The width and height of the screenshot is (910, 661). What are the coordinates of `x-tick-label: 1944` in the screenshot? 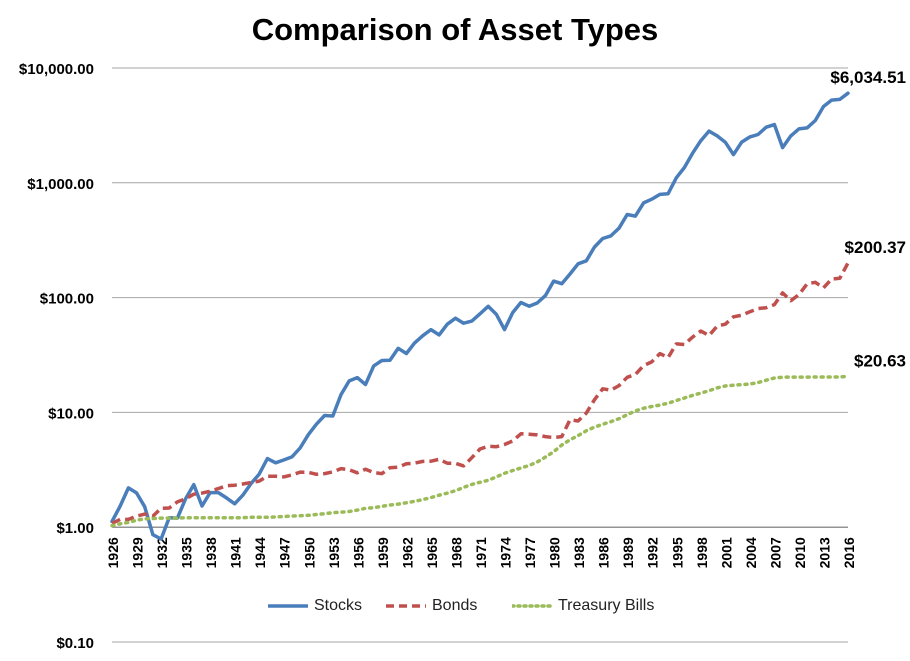 It's located at (260, 552).